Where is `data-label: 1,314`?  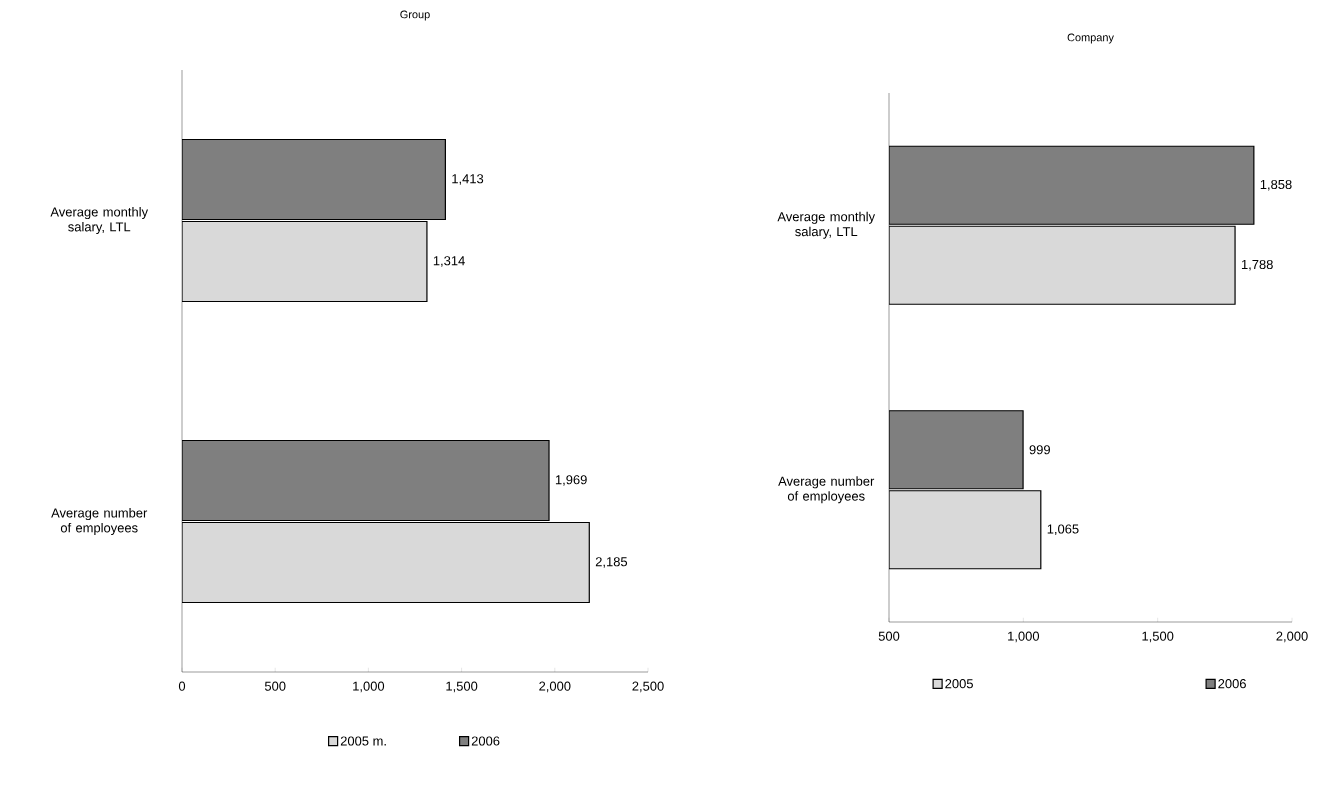 data-label: 1,314 is located at coordinates (449, 261).